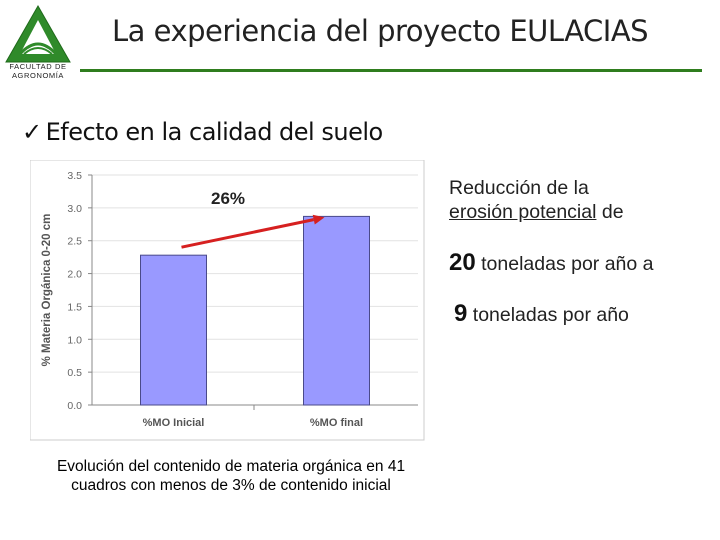 This screenshot has height=540, width=720. What do you see at coordinates (391, 70) in the screenshot?
I see `title-divider` at bounding box center [391, 70].